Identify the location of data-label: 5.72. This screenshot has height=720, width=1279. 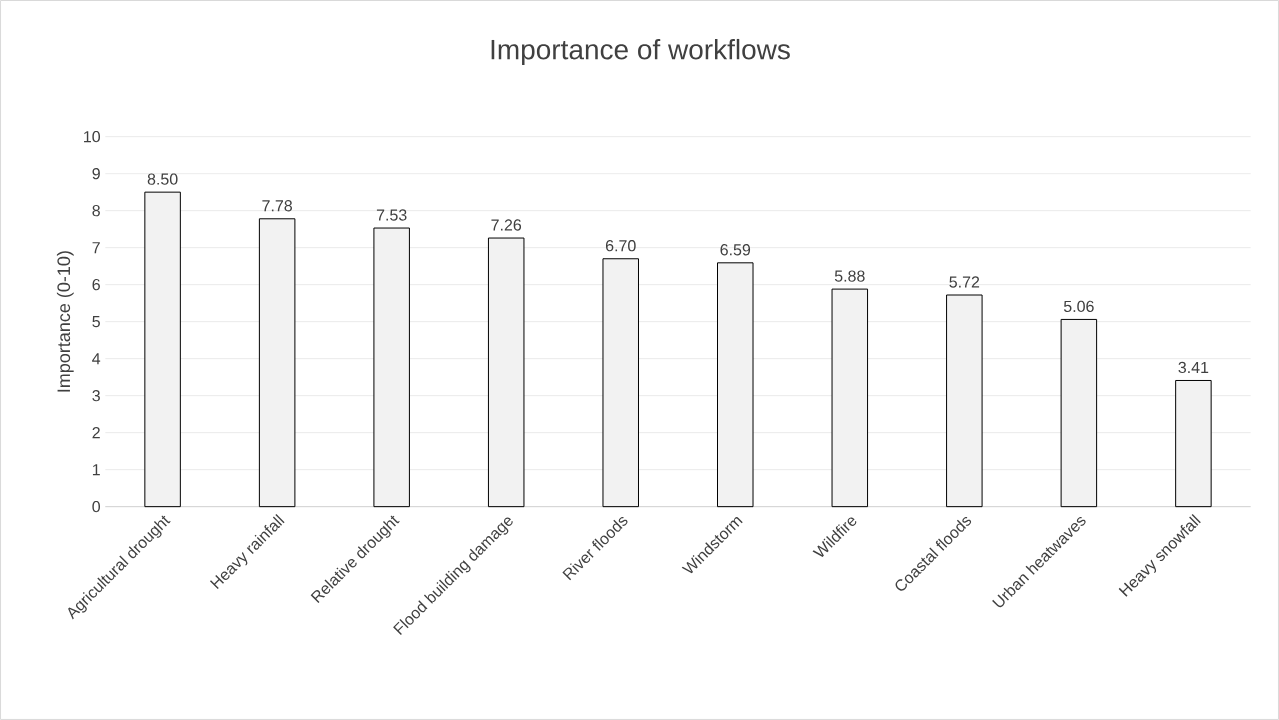
(964, 282).